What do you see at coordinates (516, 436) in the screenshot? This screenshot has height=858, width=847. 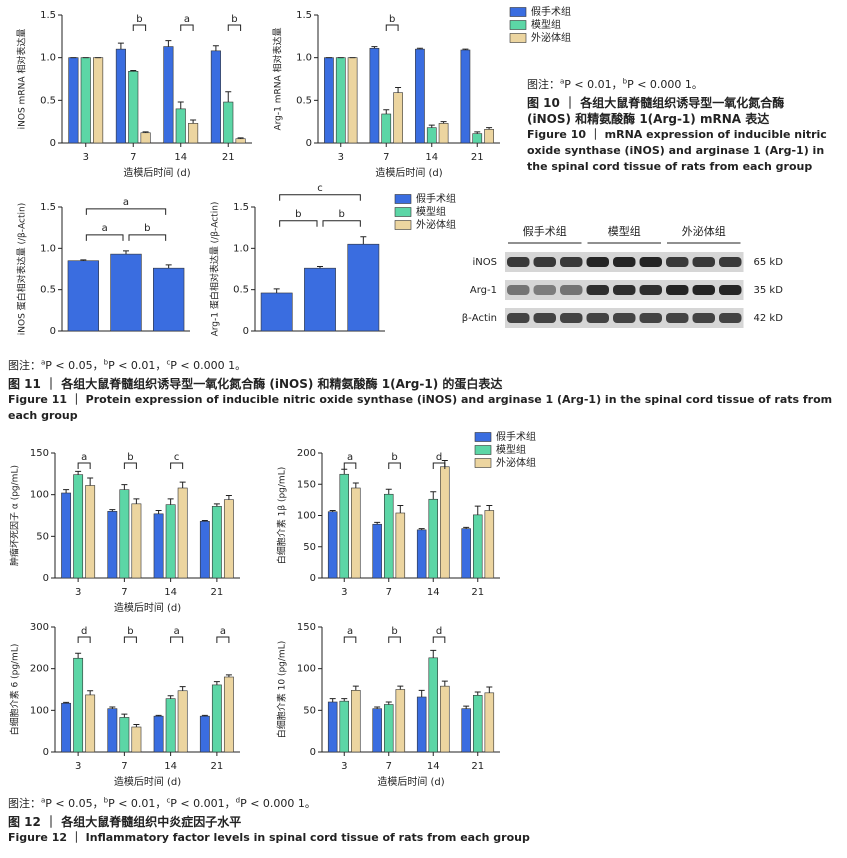 I see `legend-label: 假手术组` at bounding box center [516, 436].